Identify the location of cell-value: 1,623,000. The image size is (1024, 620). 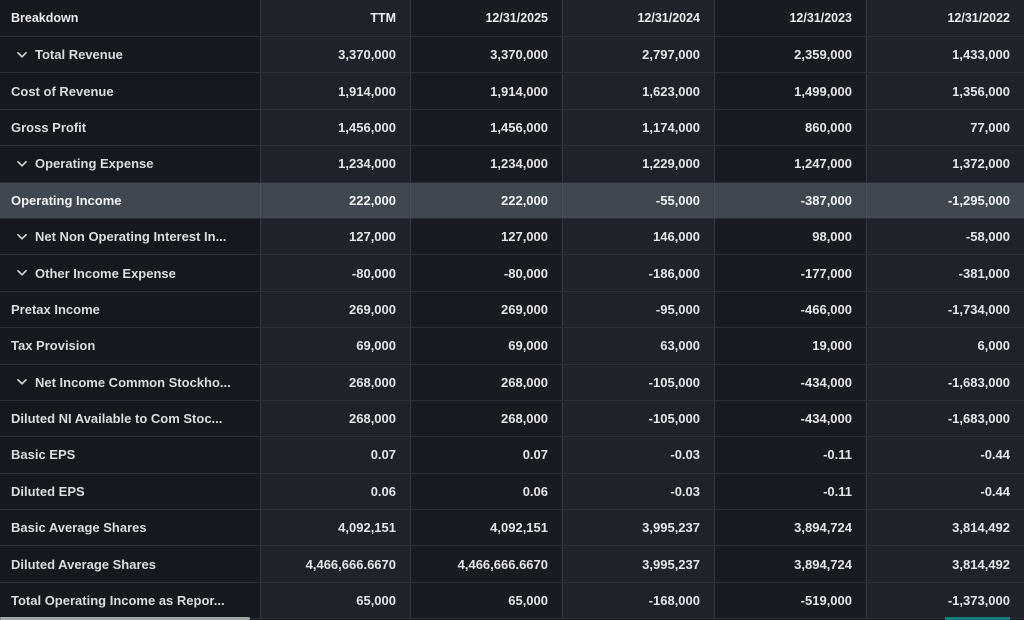
(639, 91).